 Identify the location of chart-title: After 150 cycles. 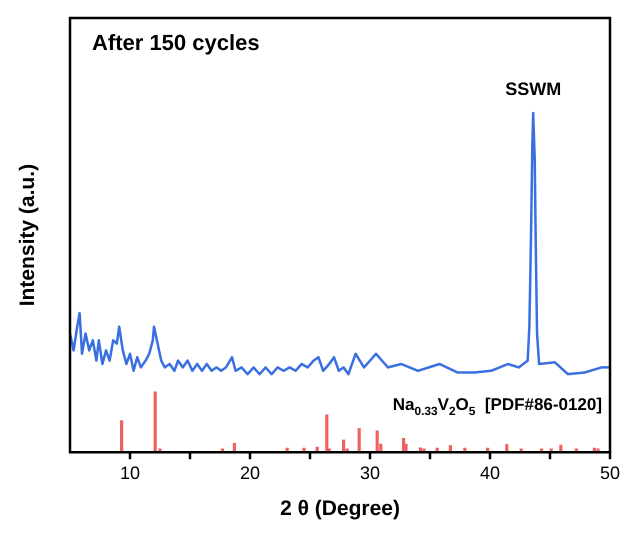
(176, 42).